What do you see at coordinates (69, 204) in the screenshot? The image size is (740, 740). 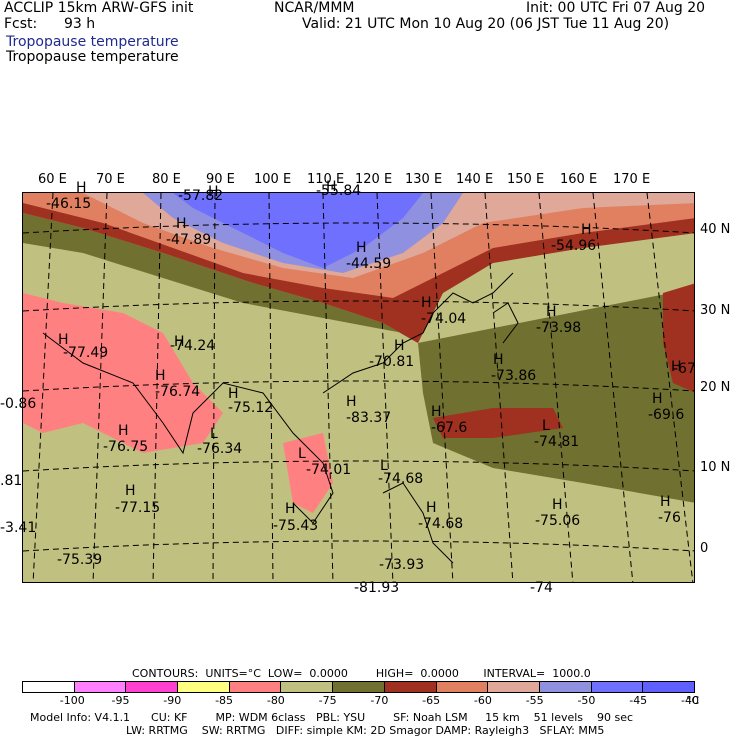 I see `value-label: -46.15` at bounding box center [69, 204].